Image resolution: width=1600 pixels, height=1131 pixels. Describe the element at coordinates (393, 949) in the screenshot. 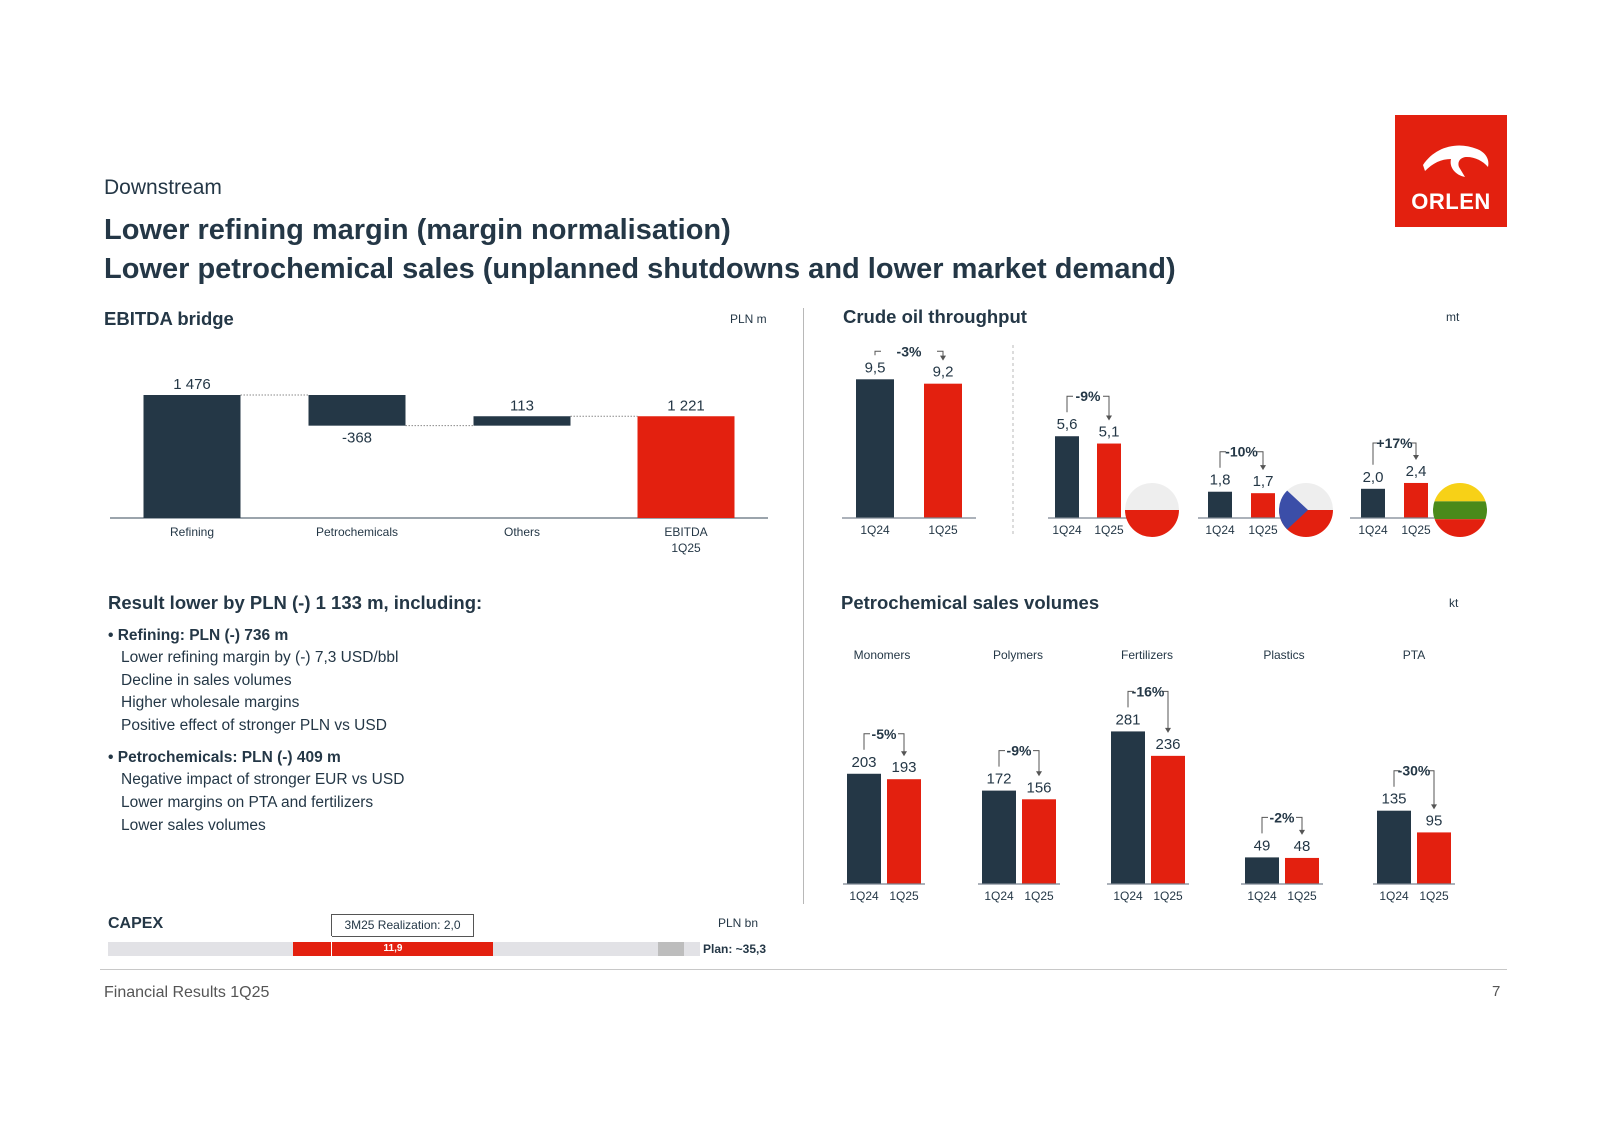

I see `capex-value-bar: 11,9` at that location.